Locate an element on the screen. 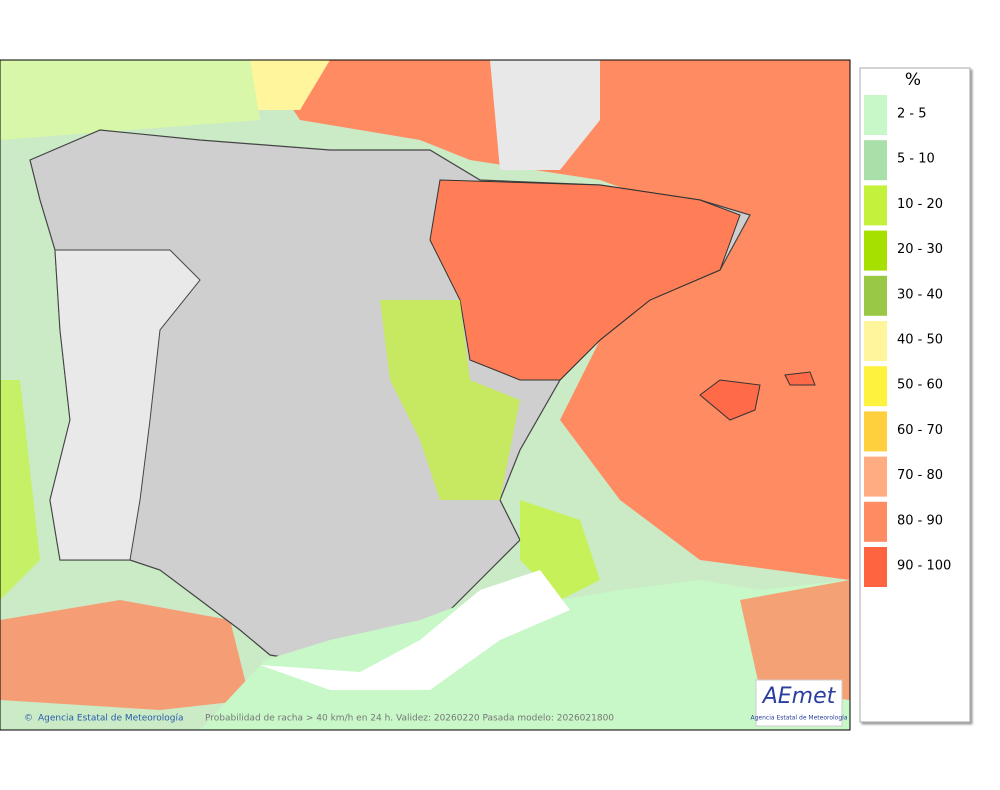  legend-label: 80 - 90 is located at coordinates (920, 520).